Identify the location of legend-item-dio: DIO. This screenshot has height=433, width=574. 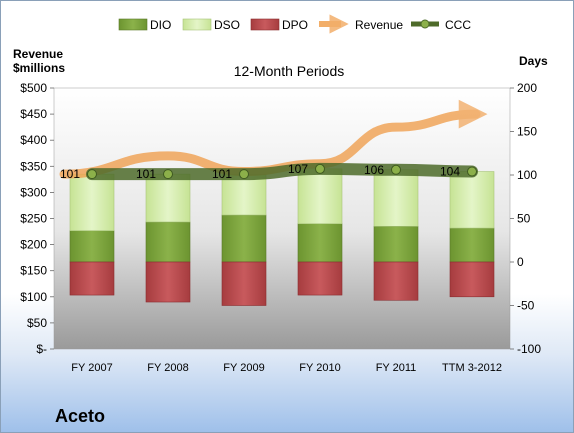
(144, 25).